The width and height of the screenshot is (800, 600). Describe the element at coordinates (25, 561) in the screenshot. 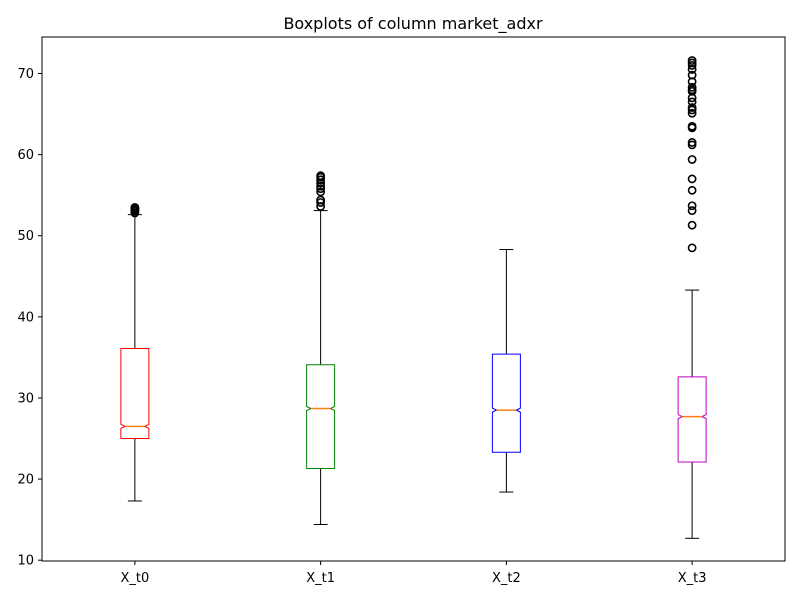

I see `y-tick-label: 10` at that location.